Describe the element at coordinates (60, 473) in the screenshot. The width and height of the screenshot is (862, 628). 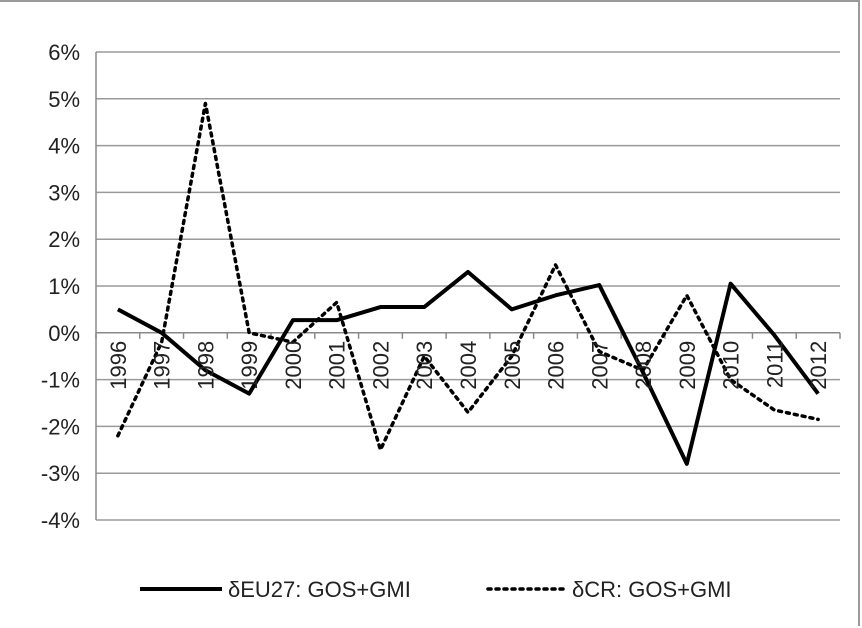
I see `y-tick-label: -3%` at that location.